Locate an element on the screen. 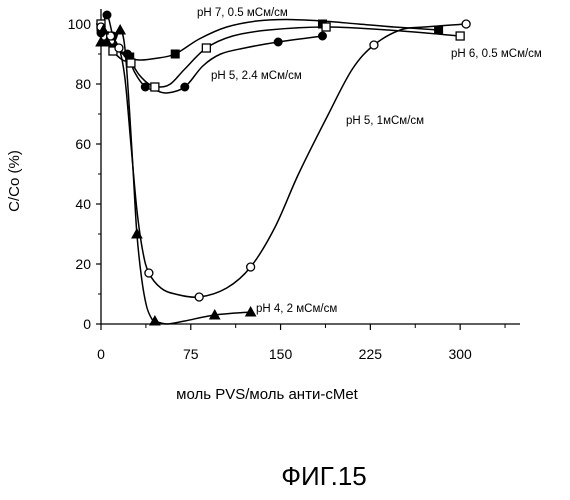 This screenshot has width=570, height=500. y-tick-label: 0 is located at coordinates (87, 324).